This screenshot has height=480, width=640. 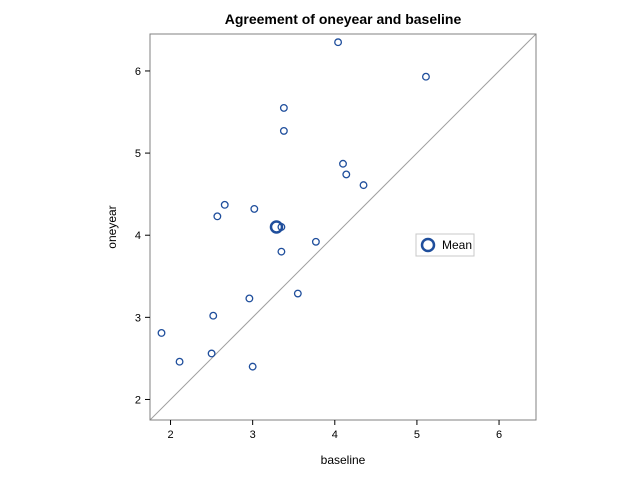 What do you see at coordinates (253, 435) in the screenshot?
I see `x-tick-label: 3` at bounding box center [253, 435].